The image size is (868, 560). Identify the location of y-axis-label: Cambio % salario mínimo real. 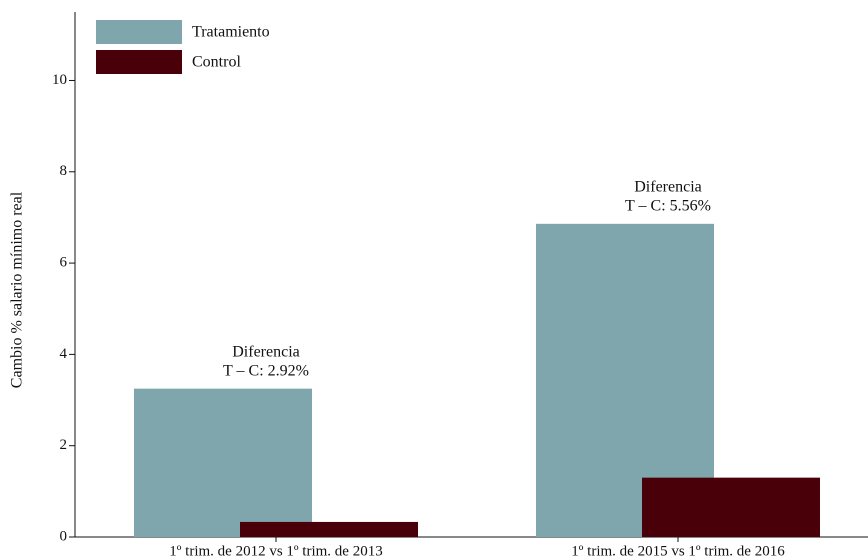
(17, 289).